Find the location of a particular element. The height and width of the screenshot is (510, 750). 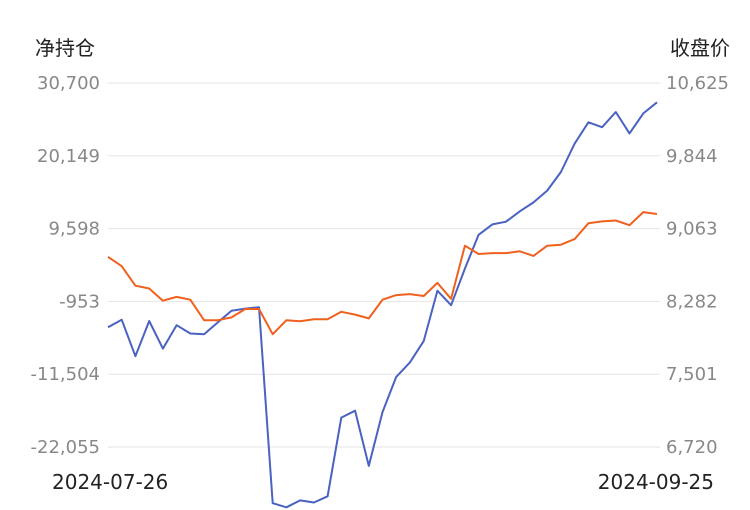

right-tick-label: 9,063 is located at coordinates (692, 229).